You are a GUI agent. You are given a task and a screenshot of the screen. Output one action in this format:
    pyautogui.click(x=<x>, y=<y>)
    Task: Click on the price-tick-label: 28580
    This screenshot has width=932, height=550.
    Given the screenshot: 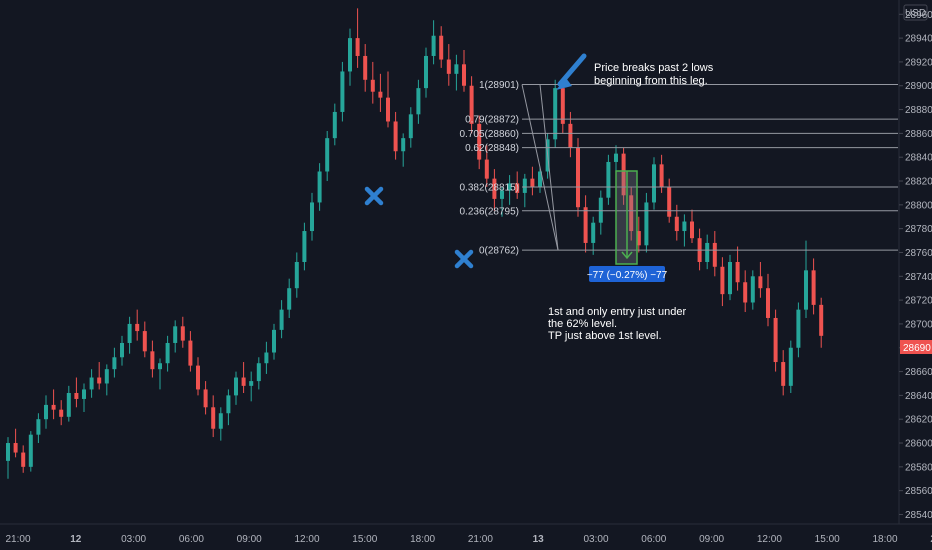 What is the action you would take?
    pyautogui.click(x=918, y=467)
    